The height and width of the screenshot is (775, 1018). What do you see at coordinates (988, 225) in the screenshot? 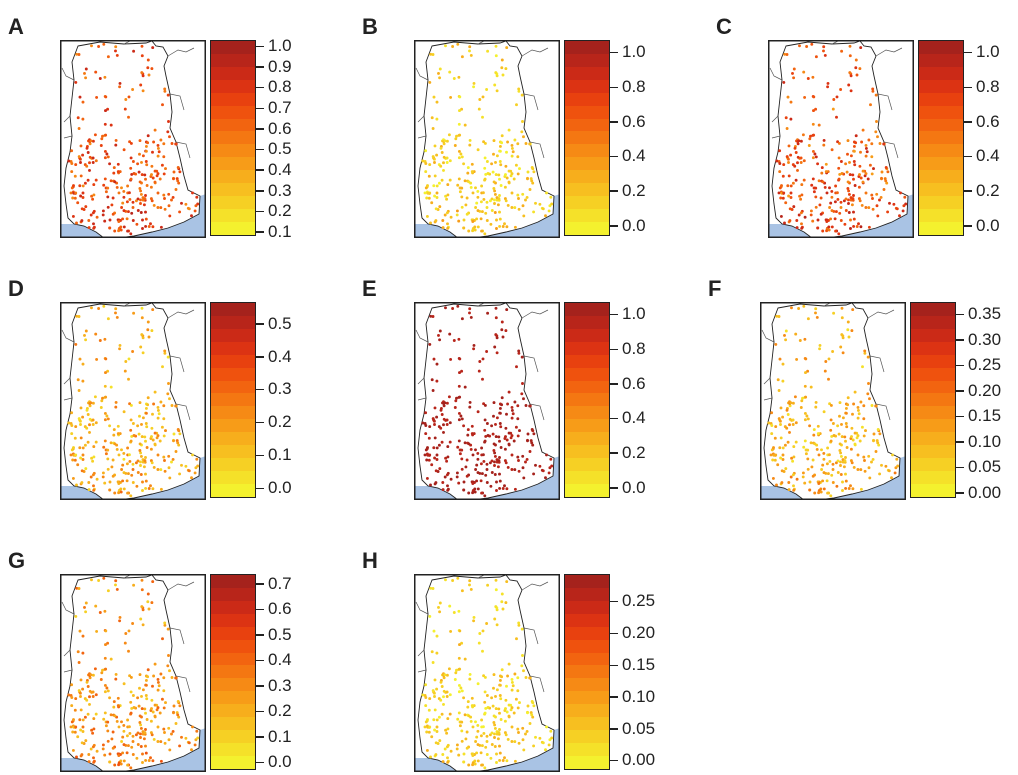
I see `legend-tick-label: 0.0` at bounding box center [988, 225].